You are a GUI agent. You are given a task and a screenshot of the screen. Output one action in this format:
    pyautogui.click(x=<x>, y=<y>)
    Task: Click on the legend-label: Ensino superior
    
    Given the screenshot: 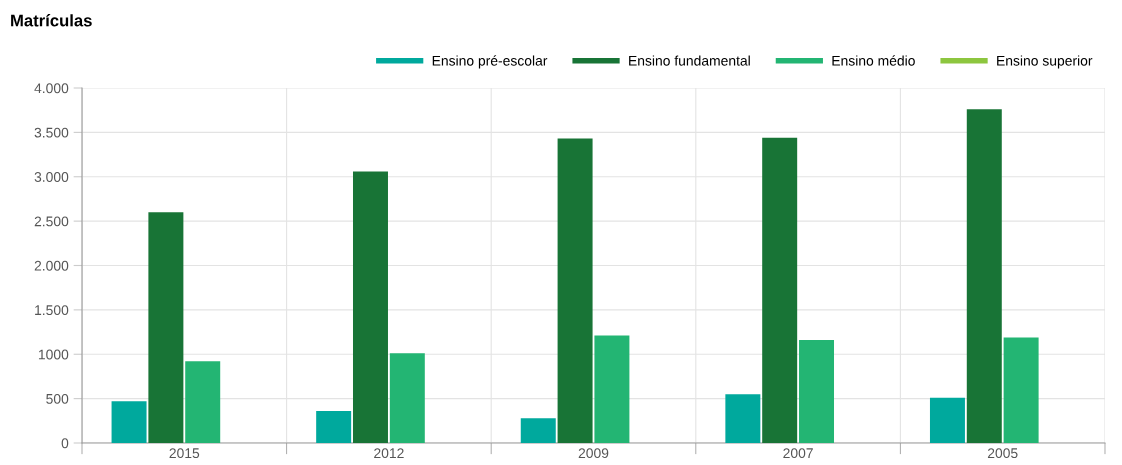 What is the action you would take?
    pyautogui.click(x=1045, y=62)
    